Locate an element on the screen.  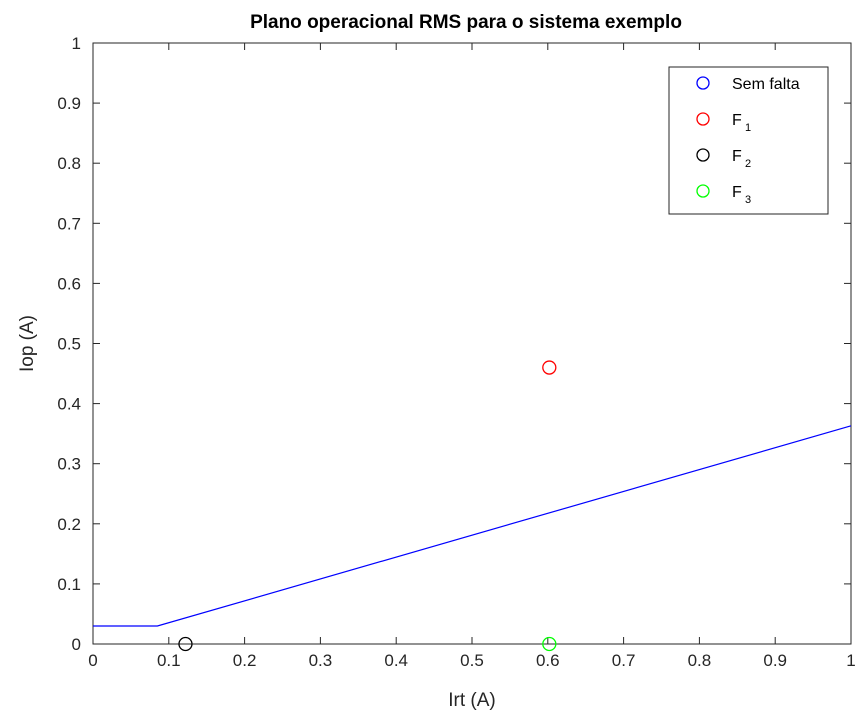
y-axis-label: Iop (A) is located at coordinates (27, 343).